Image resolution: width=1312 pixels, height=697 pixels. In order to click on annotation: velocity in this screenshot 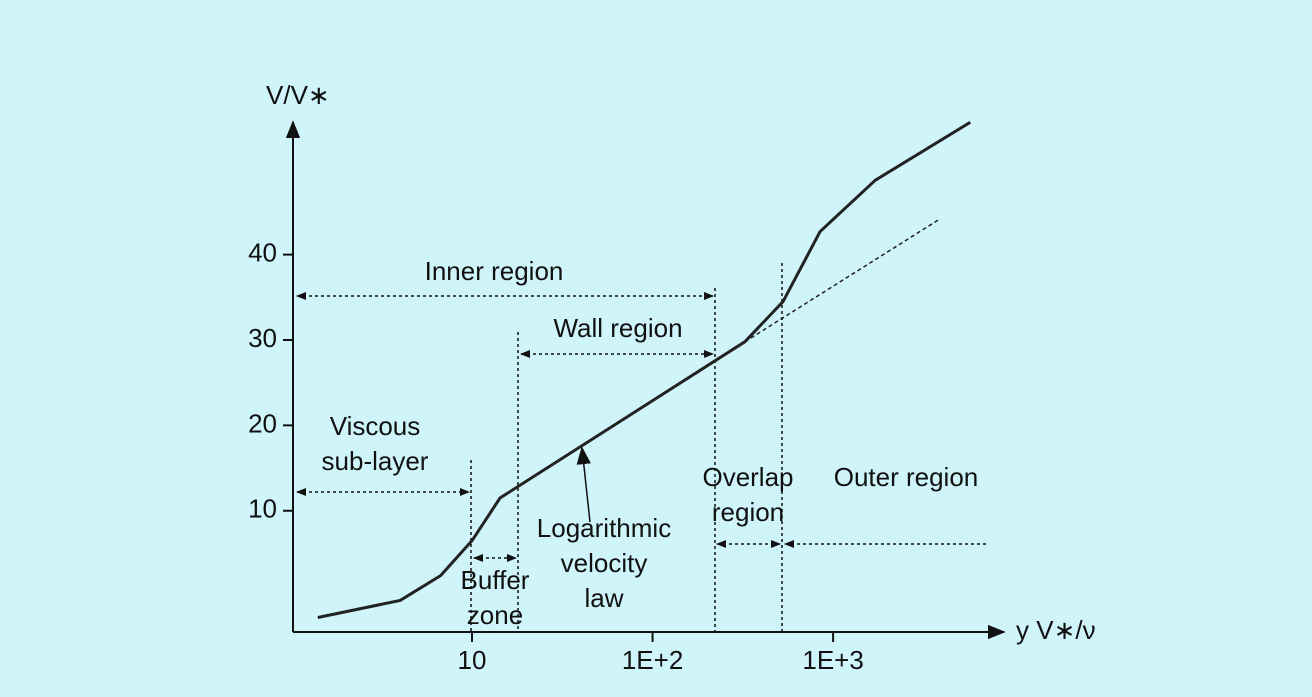, I will do `click(604, 563)`.